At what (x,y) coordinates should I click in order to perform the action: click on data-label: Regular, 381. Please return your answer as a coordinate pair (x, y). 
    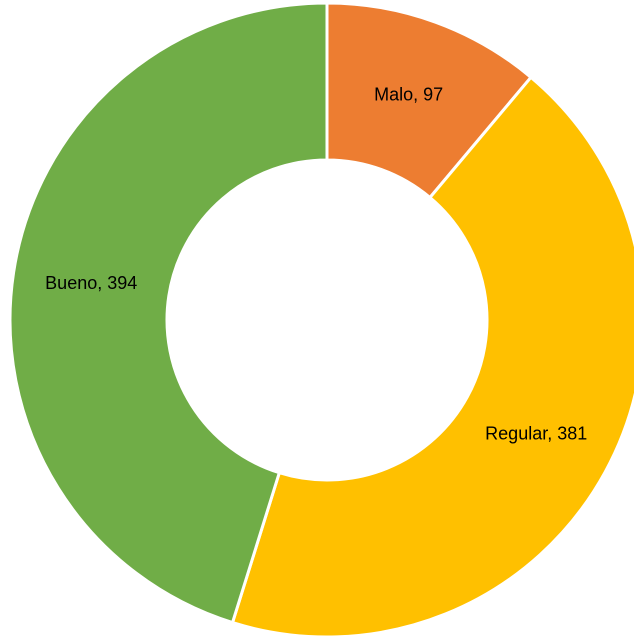
    Looking at the image, I should click on (536, 433).